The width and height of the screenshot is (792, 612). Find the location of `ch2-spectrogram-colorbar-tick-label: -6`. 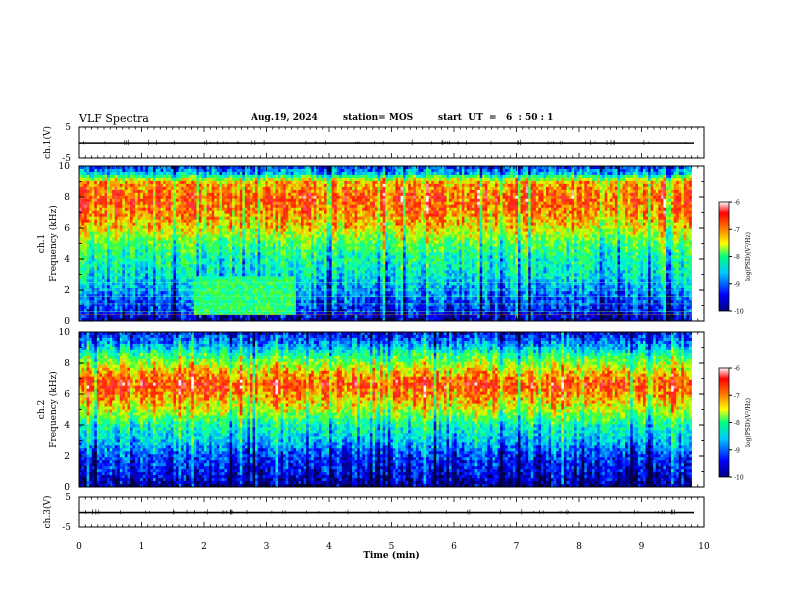

ch2-spectrogram-colorbar-tick-label: -6 is located at coordinates (737, 369).